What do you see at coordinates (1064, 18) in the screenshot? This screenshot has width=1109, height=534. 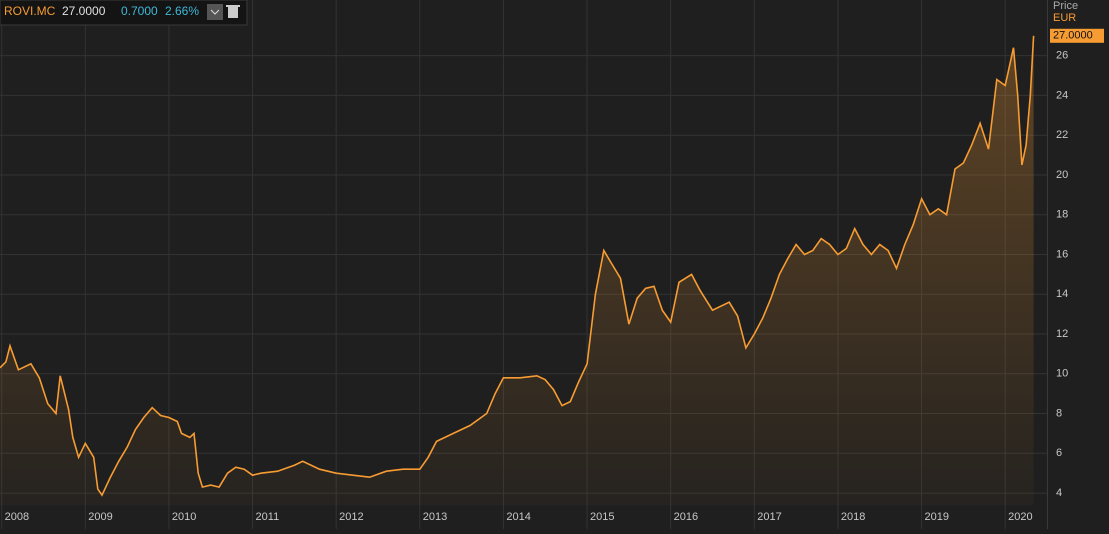 I see `currency: EUR` at bounding box center [1064, 18].